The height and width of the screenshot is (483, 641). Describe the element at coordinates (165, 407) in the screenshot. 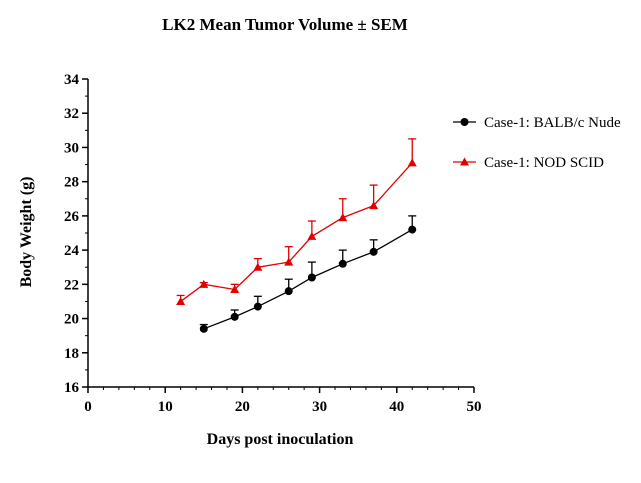

I see `x-tick-label: 10` at that location.